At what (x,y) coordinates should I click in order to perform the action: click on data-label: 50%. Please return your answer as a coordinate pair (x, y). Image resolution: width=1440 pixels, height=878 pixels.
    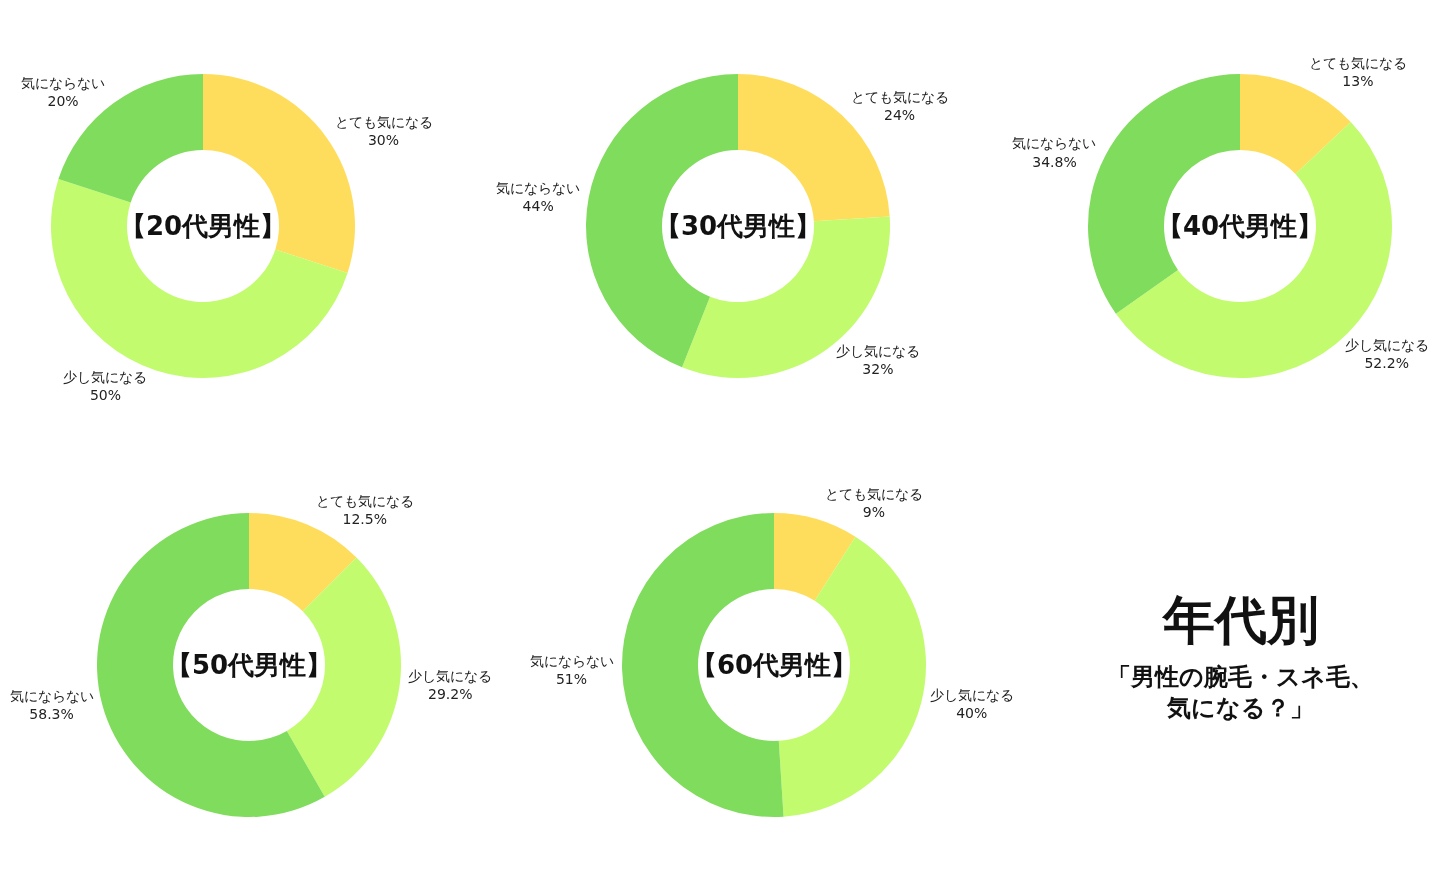
    Looking at the image, I should click on (105, 395).